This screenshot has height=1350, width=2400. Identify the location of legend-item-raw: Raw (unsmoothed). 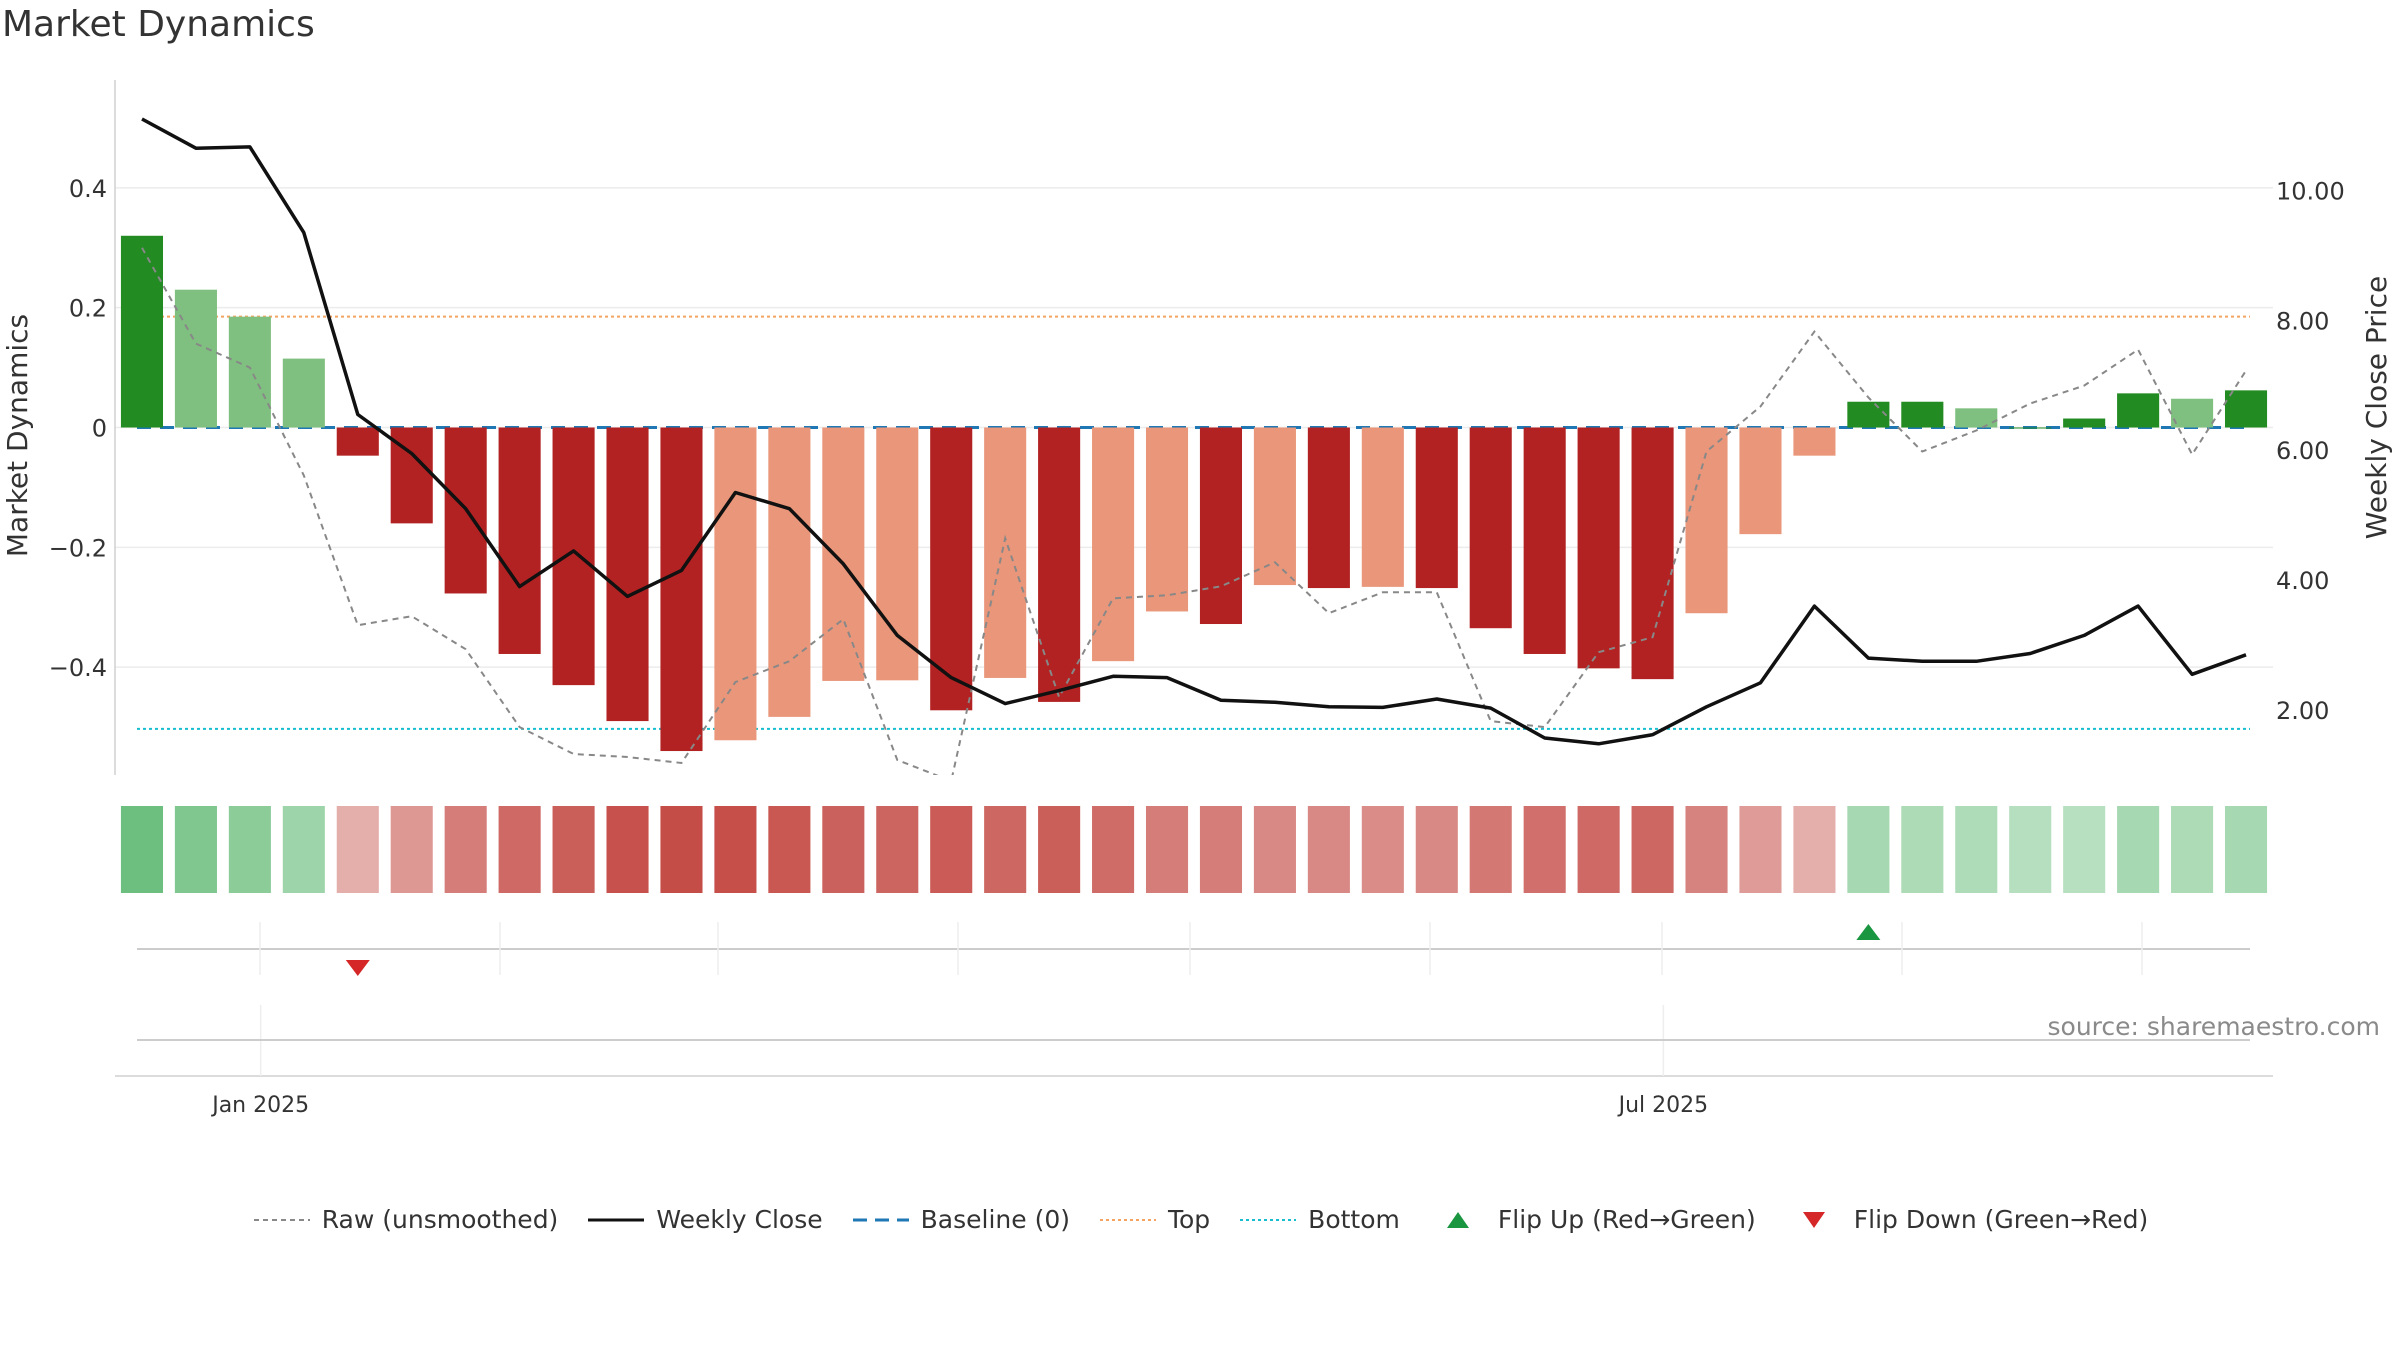
(405, 1219).